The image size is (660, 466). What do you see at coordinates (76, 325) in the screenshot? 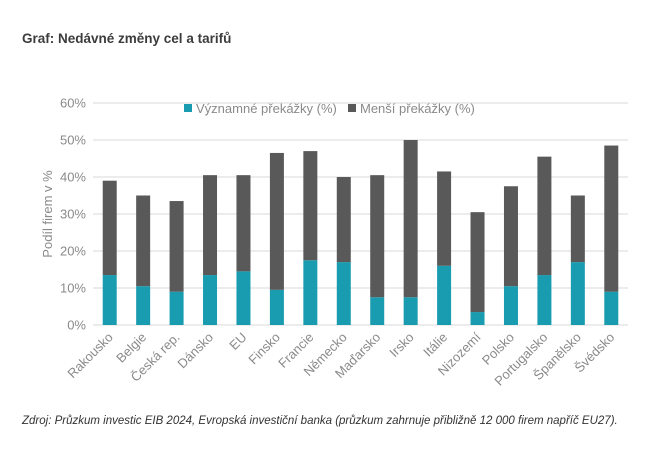
I see `y-tick-label: 0%` at bounding box center [76, 325].